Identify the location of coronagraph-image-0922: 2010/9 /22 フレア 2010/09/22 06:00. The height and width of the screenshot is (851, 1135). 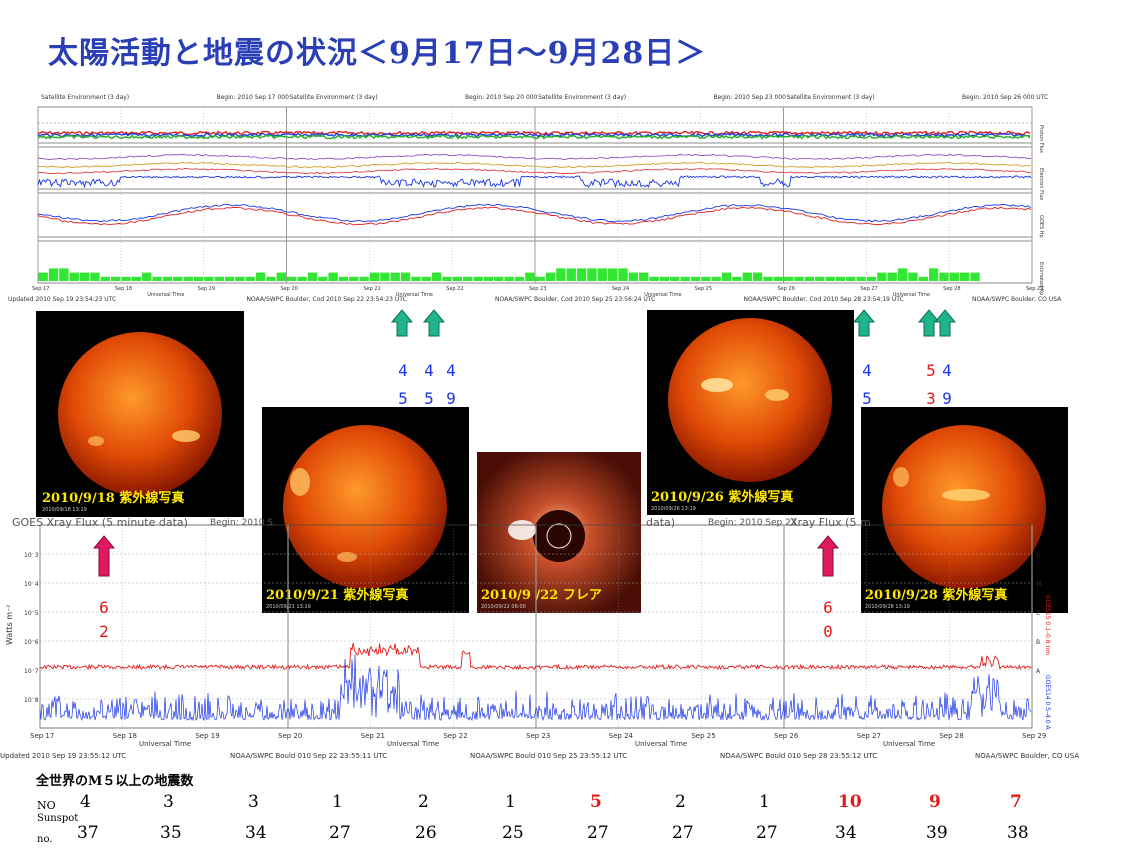
(559, 532).